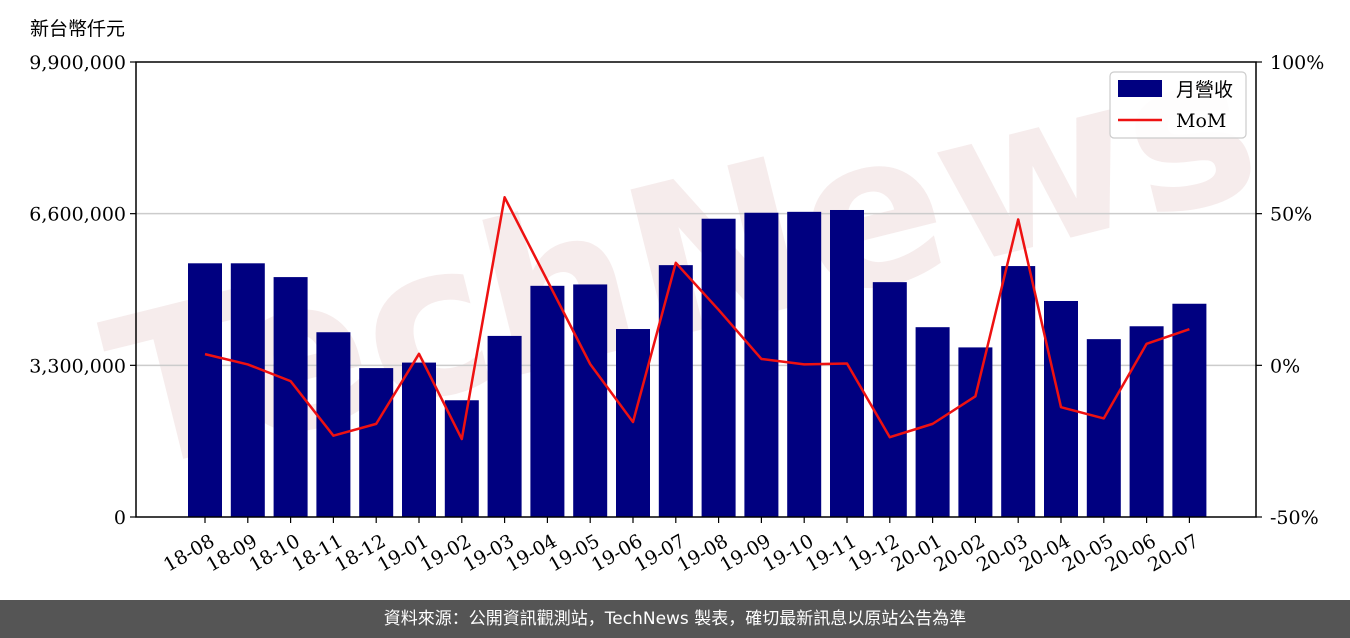 The image size is (1350, 638). Describe the element at coordinates (77, 63) in the screenshot. I see `left-tick-label: 9,900,000` at that location.